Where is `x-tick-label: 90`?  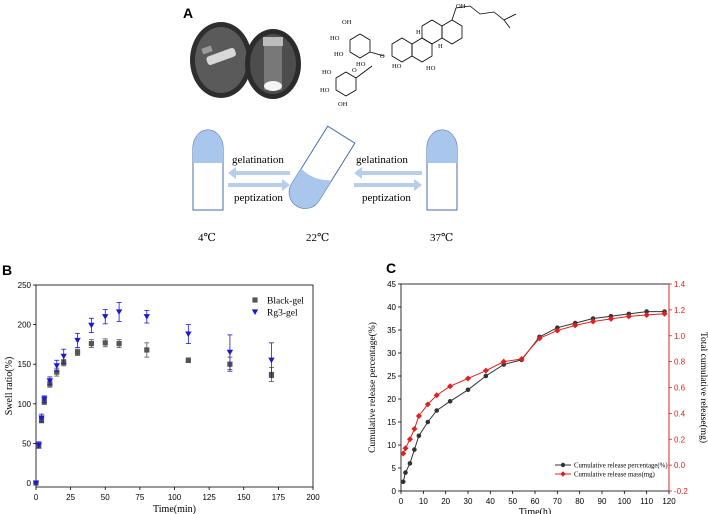 x-tick-label: 90 is located at coordinates (602, 501).